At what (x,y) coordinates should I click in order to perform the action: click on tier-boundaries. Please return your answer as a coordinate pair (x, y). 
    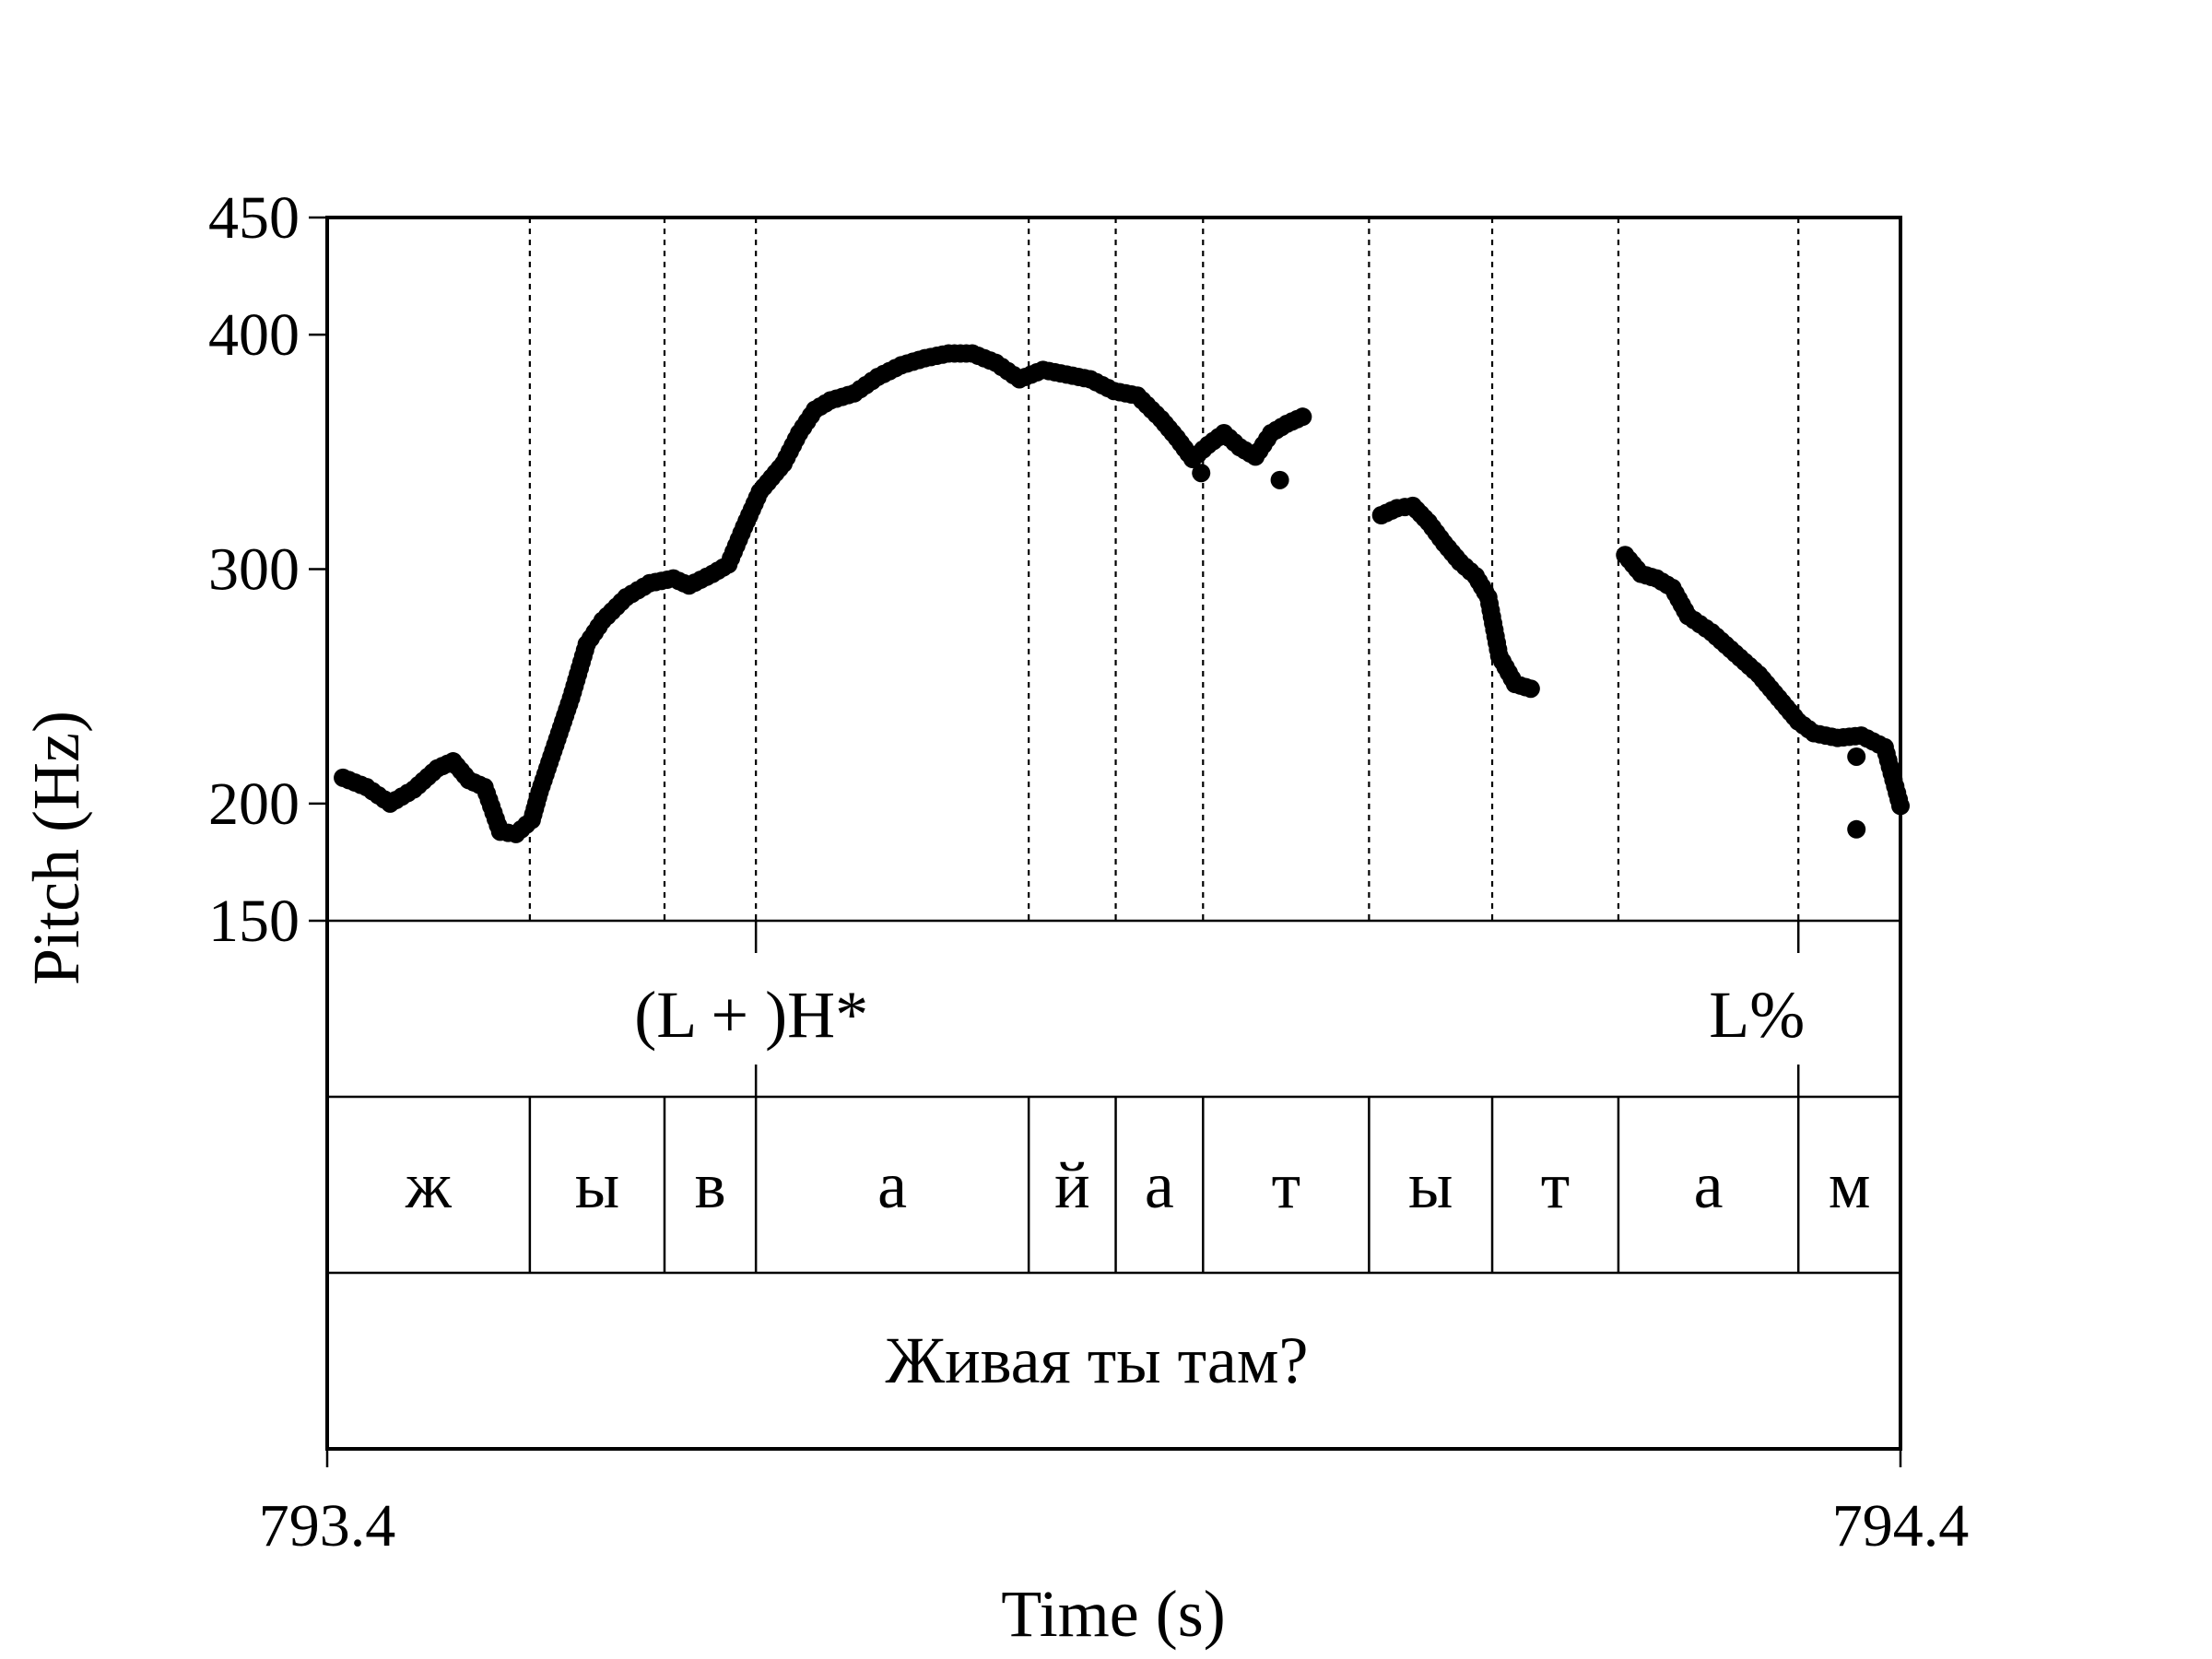
    Looking at the image, I should click on (1164, 1185).